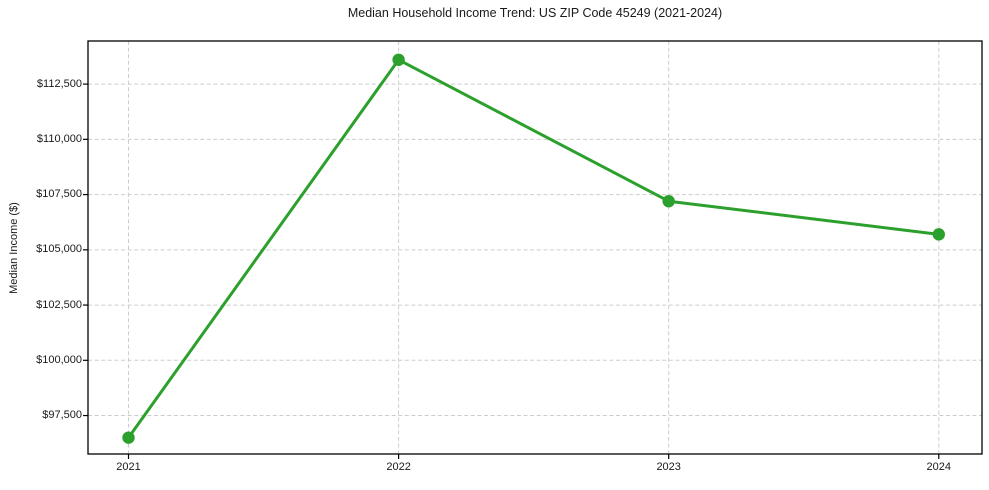  I want to click on y-tick-label: $100,000, so click(59, 359).